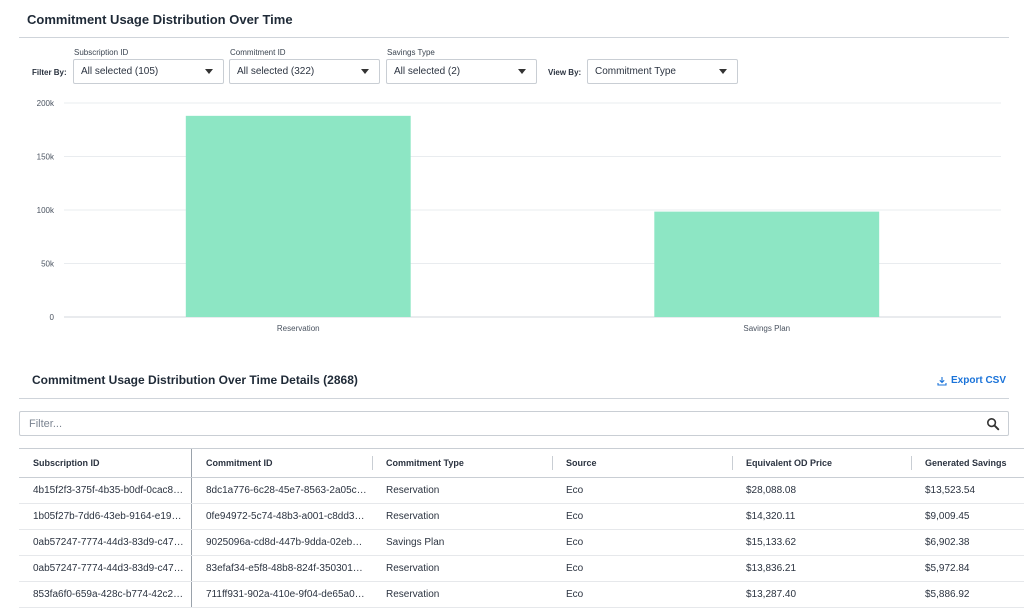 The image size is (1024, 610). I want to click on savings-type-filter-value: All selected (2), so click(427, 71).